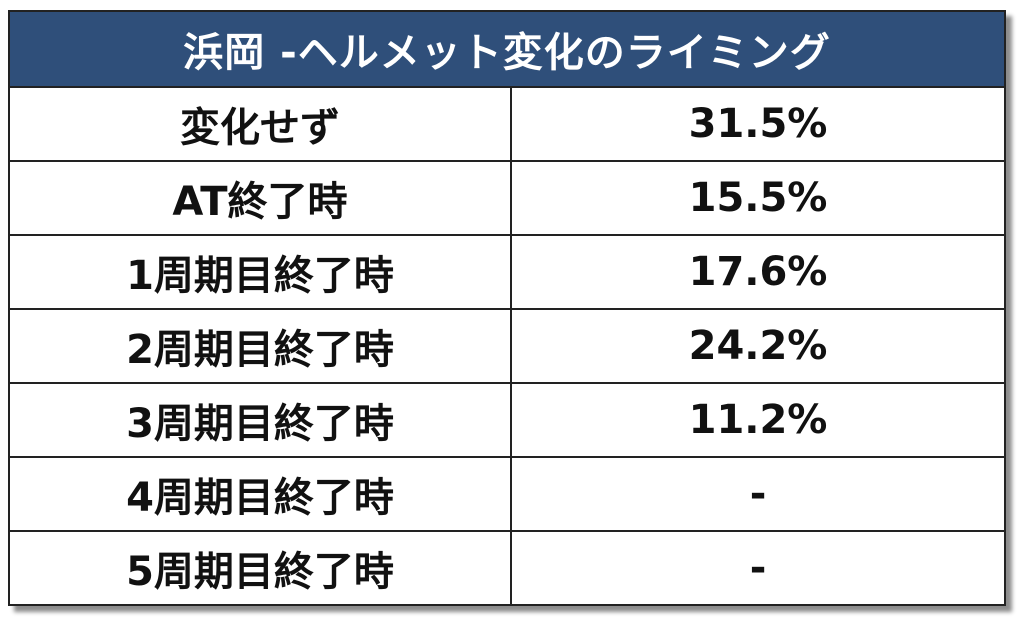 This screenshot has height=619, width=1024. What do you see at coordinates (758, 198) in the screenshot?
I see `row-value: 15.5%` at bounding box center [758, 198].